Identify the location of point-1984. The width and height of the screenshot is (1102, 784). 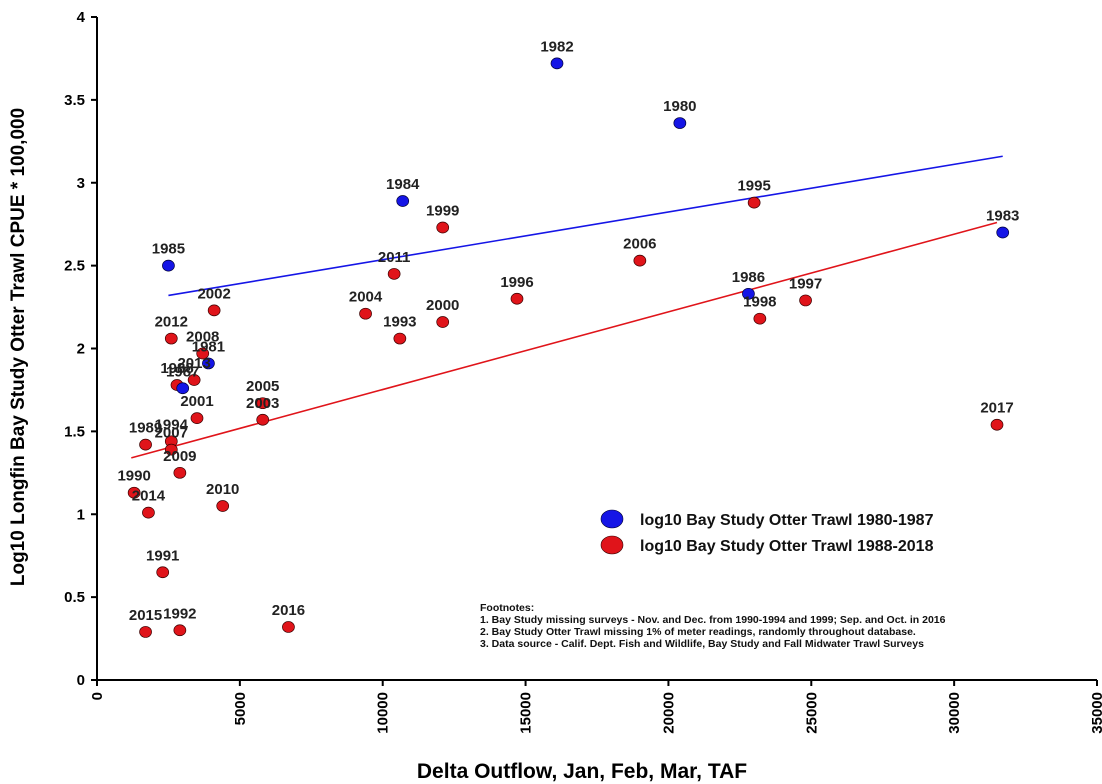
(403, 201).